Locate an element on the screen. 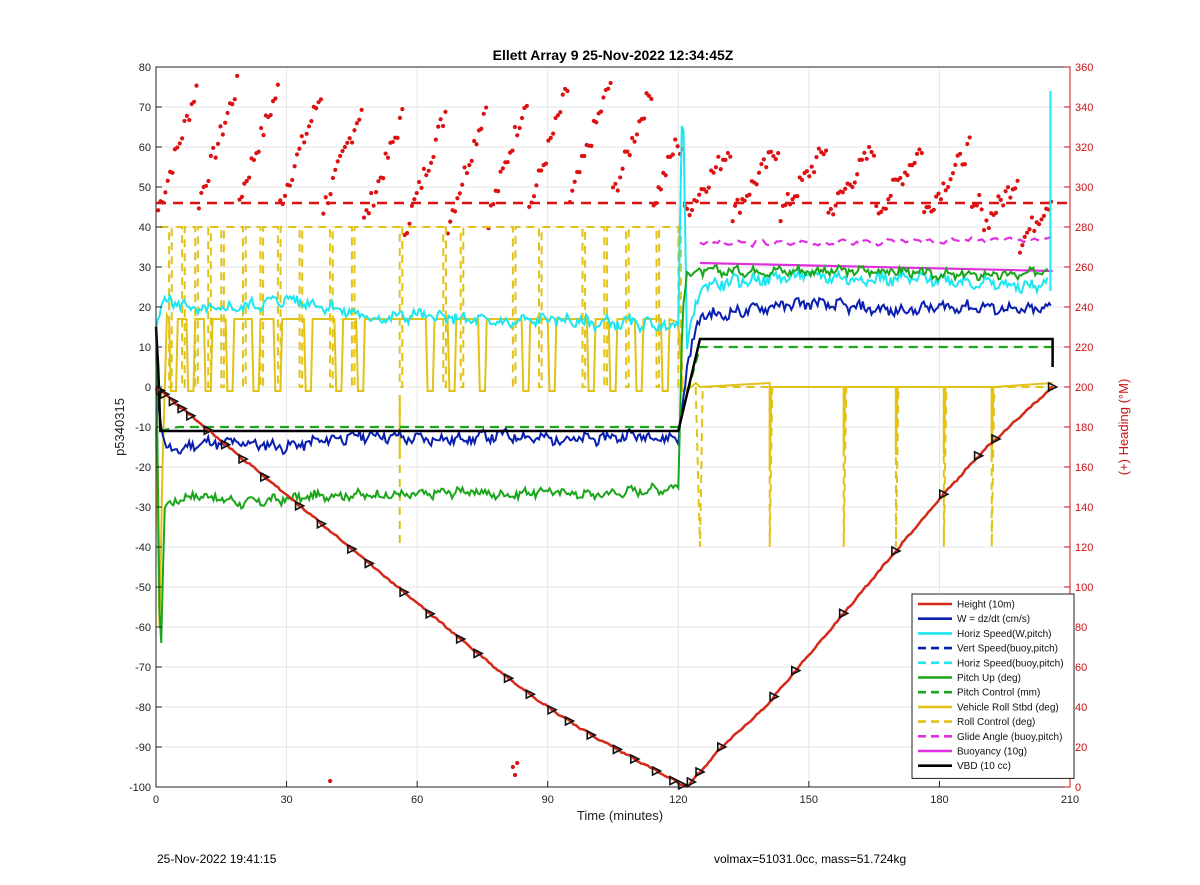 The width and height of the screenshot is (1200, 885). legend-box is located at coordinates (993, 686).